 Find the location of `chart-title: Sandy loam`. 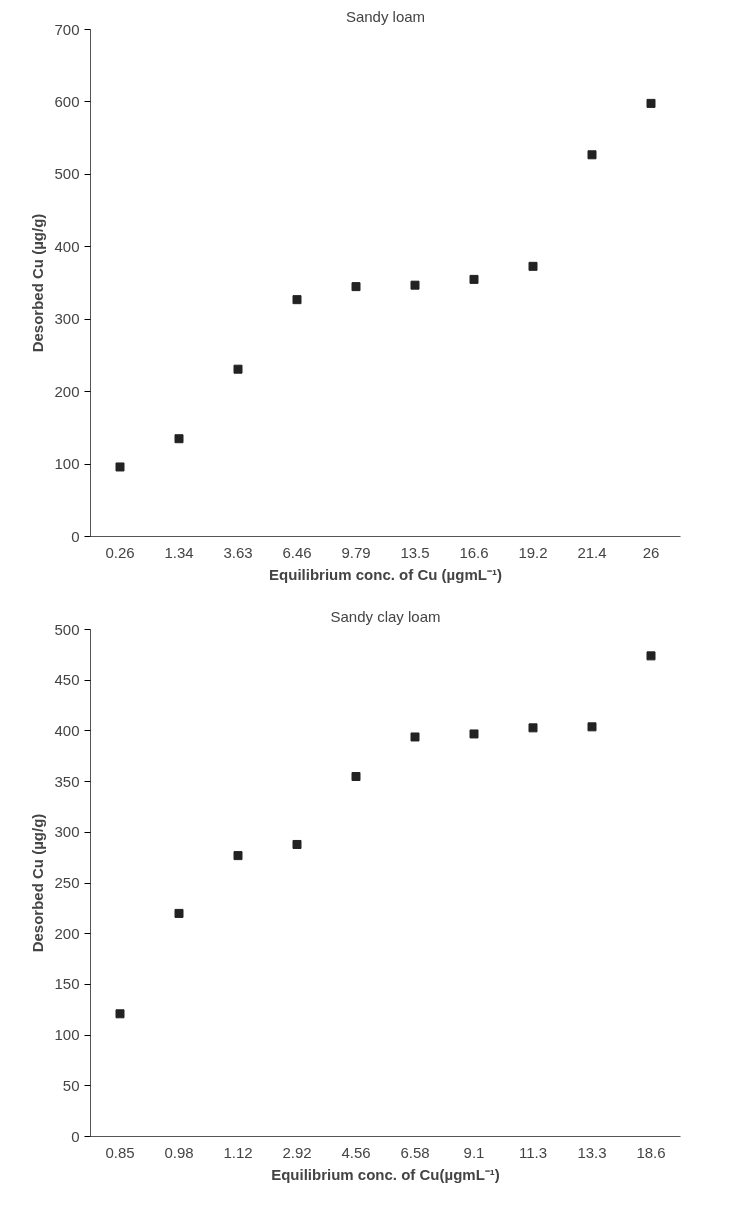

chart-title: Sandy loam is located at coordinates (385, 16).